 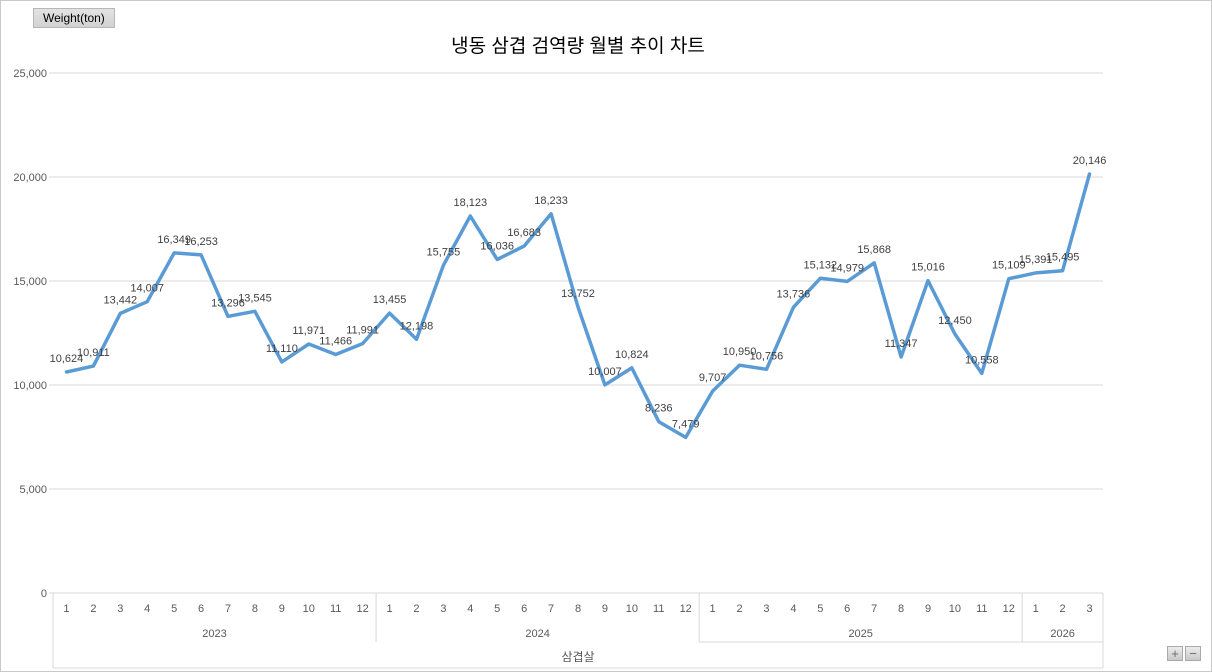 I want to click on data-point-label: 9,707, so click(x=713, y=378).